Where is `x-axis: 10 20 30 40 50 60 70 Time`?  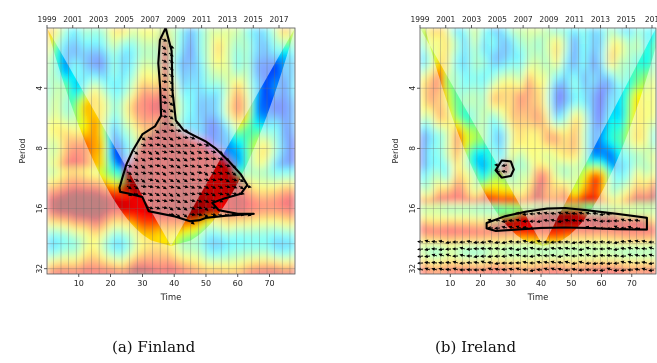 x-axis: 10 20 30 40 50 60 70 Time is located at coordinates (541, 288).